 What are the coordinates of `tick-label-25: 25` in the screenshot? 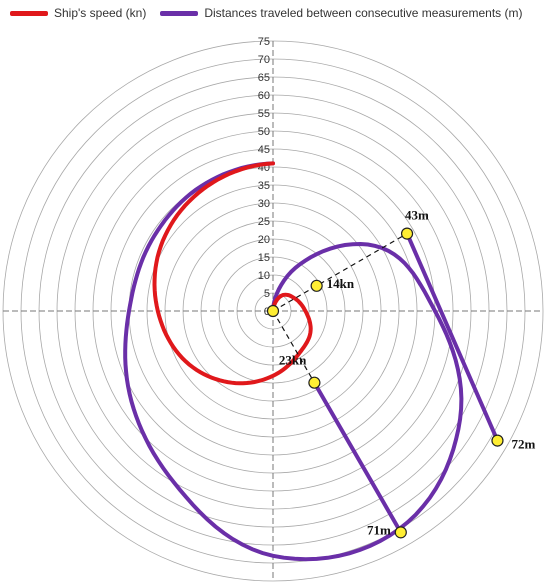 It's located at (264, 222).